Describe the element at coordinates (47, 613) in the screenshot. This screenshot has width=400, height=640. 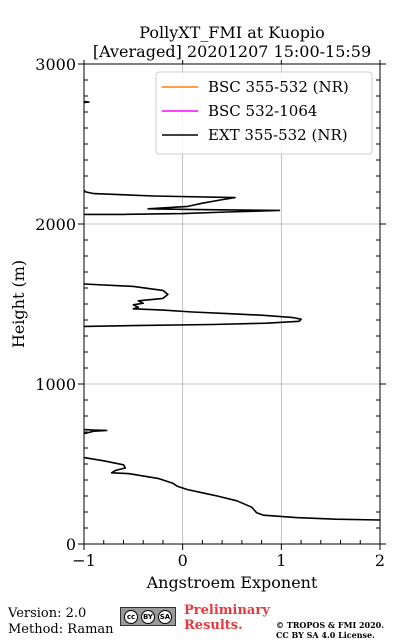
I see `version-text: Version: 2.0` at that location.